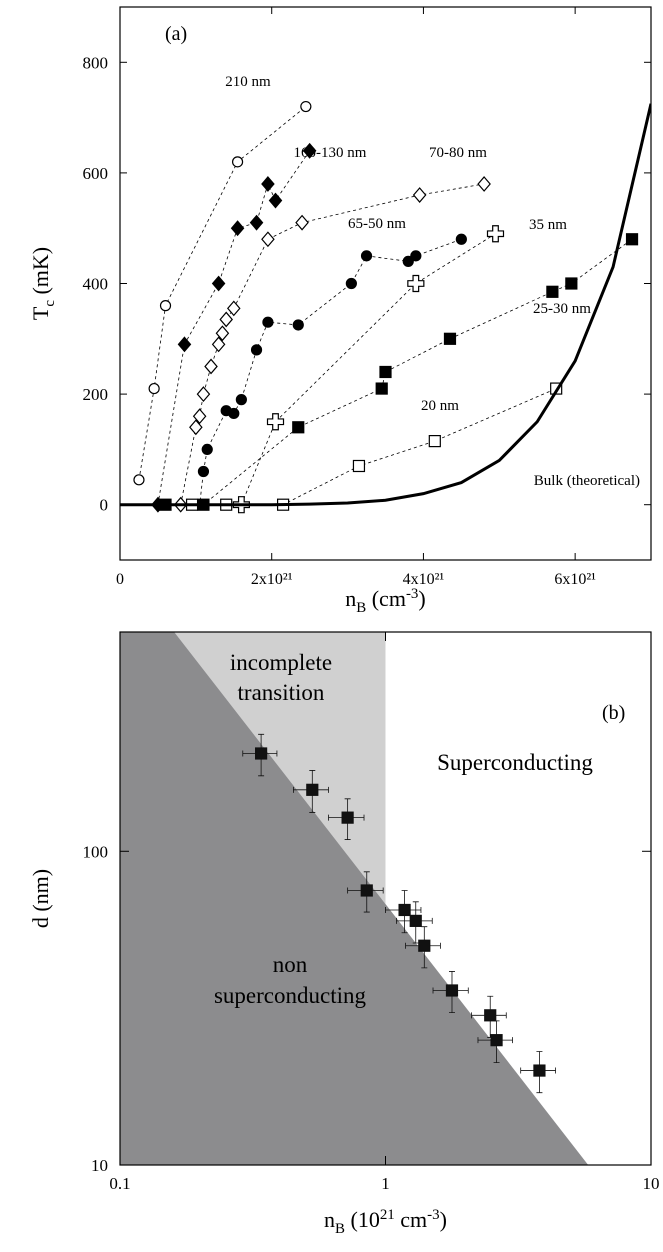 This screenshot has height=1252, width=663. I want to click on series-label: 25-30 nm, so click(562, 309).